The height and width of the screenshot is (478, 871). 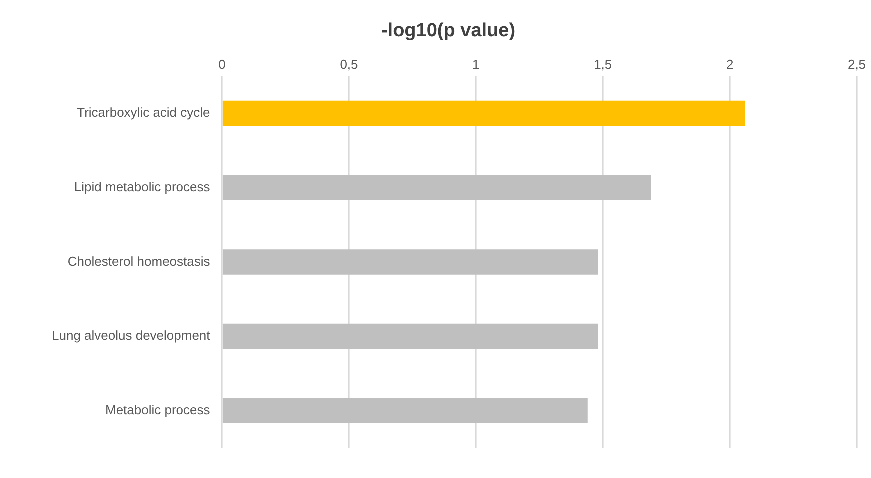 I want to click on y-tick-label: Cholesterol homeostasis, so click(x=139, y=261).